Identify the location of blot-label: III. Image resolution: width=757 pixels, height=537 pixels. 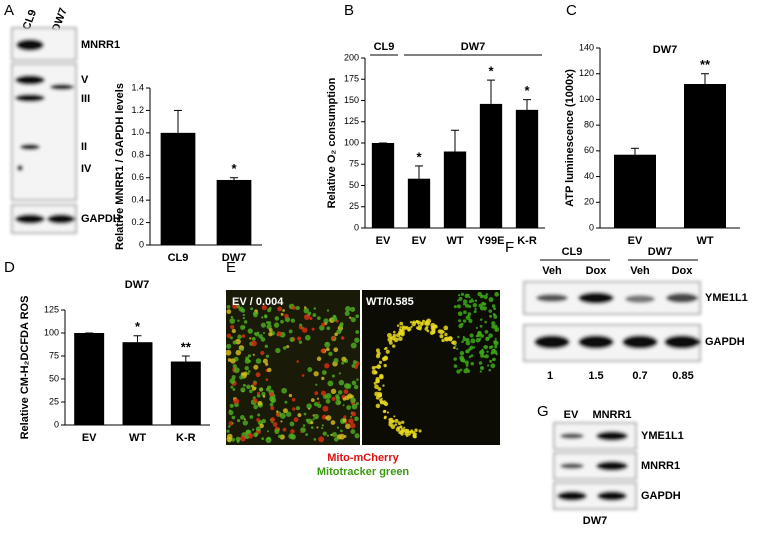
(85, 99).